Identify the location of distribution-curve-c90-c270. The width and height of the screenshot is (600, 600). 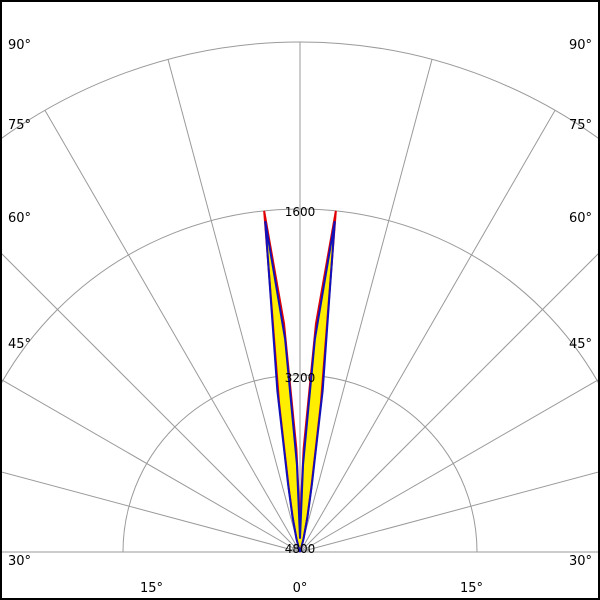
(300, 387).